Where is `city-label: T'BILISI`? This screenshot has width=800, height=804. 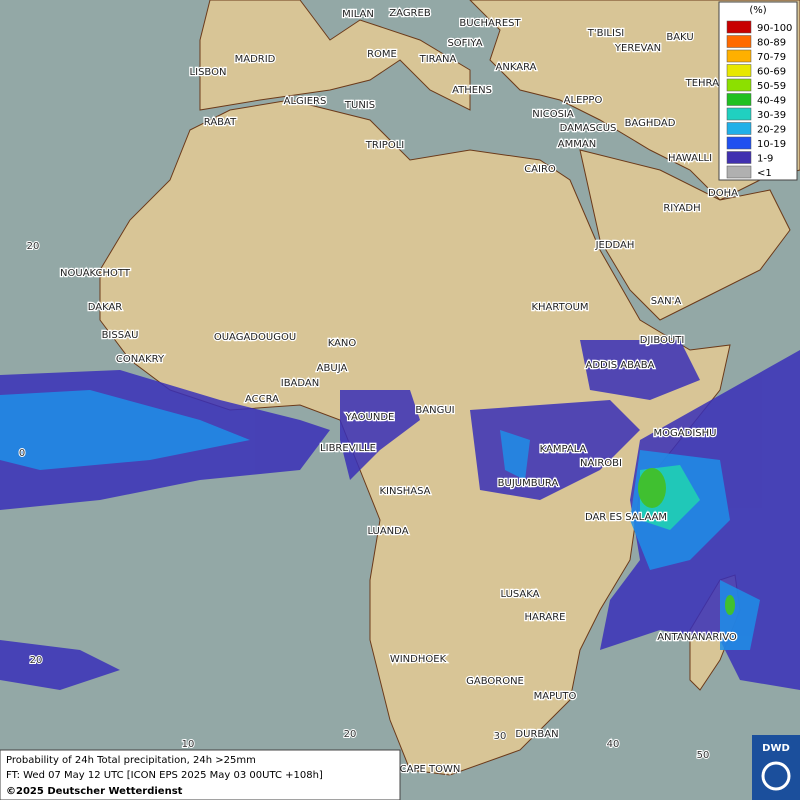 city-label: T'BILISI is located at coordinates (605, 33).